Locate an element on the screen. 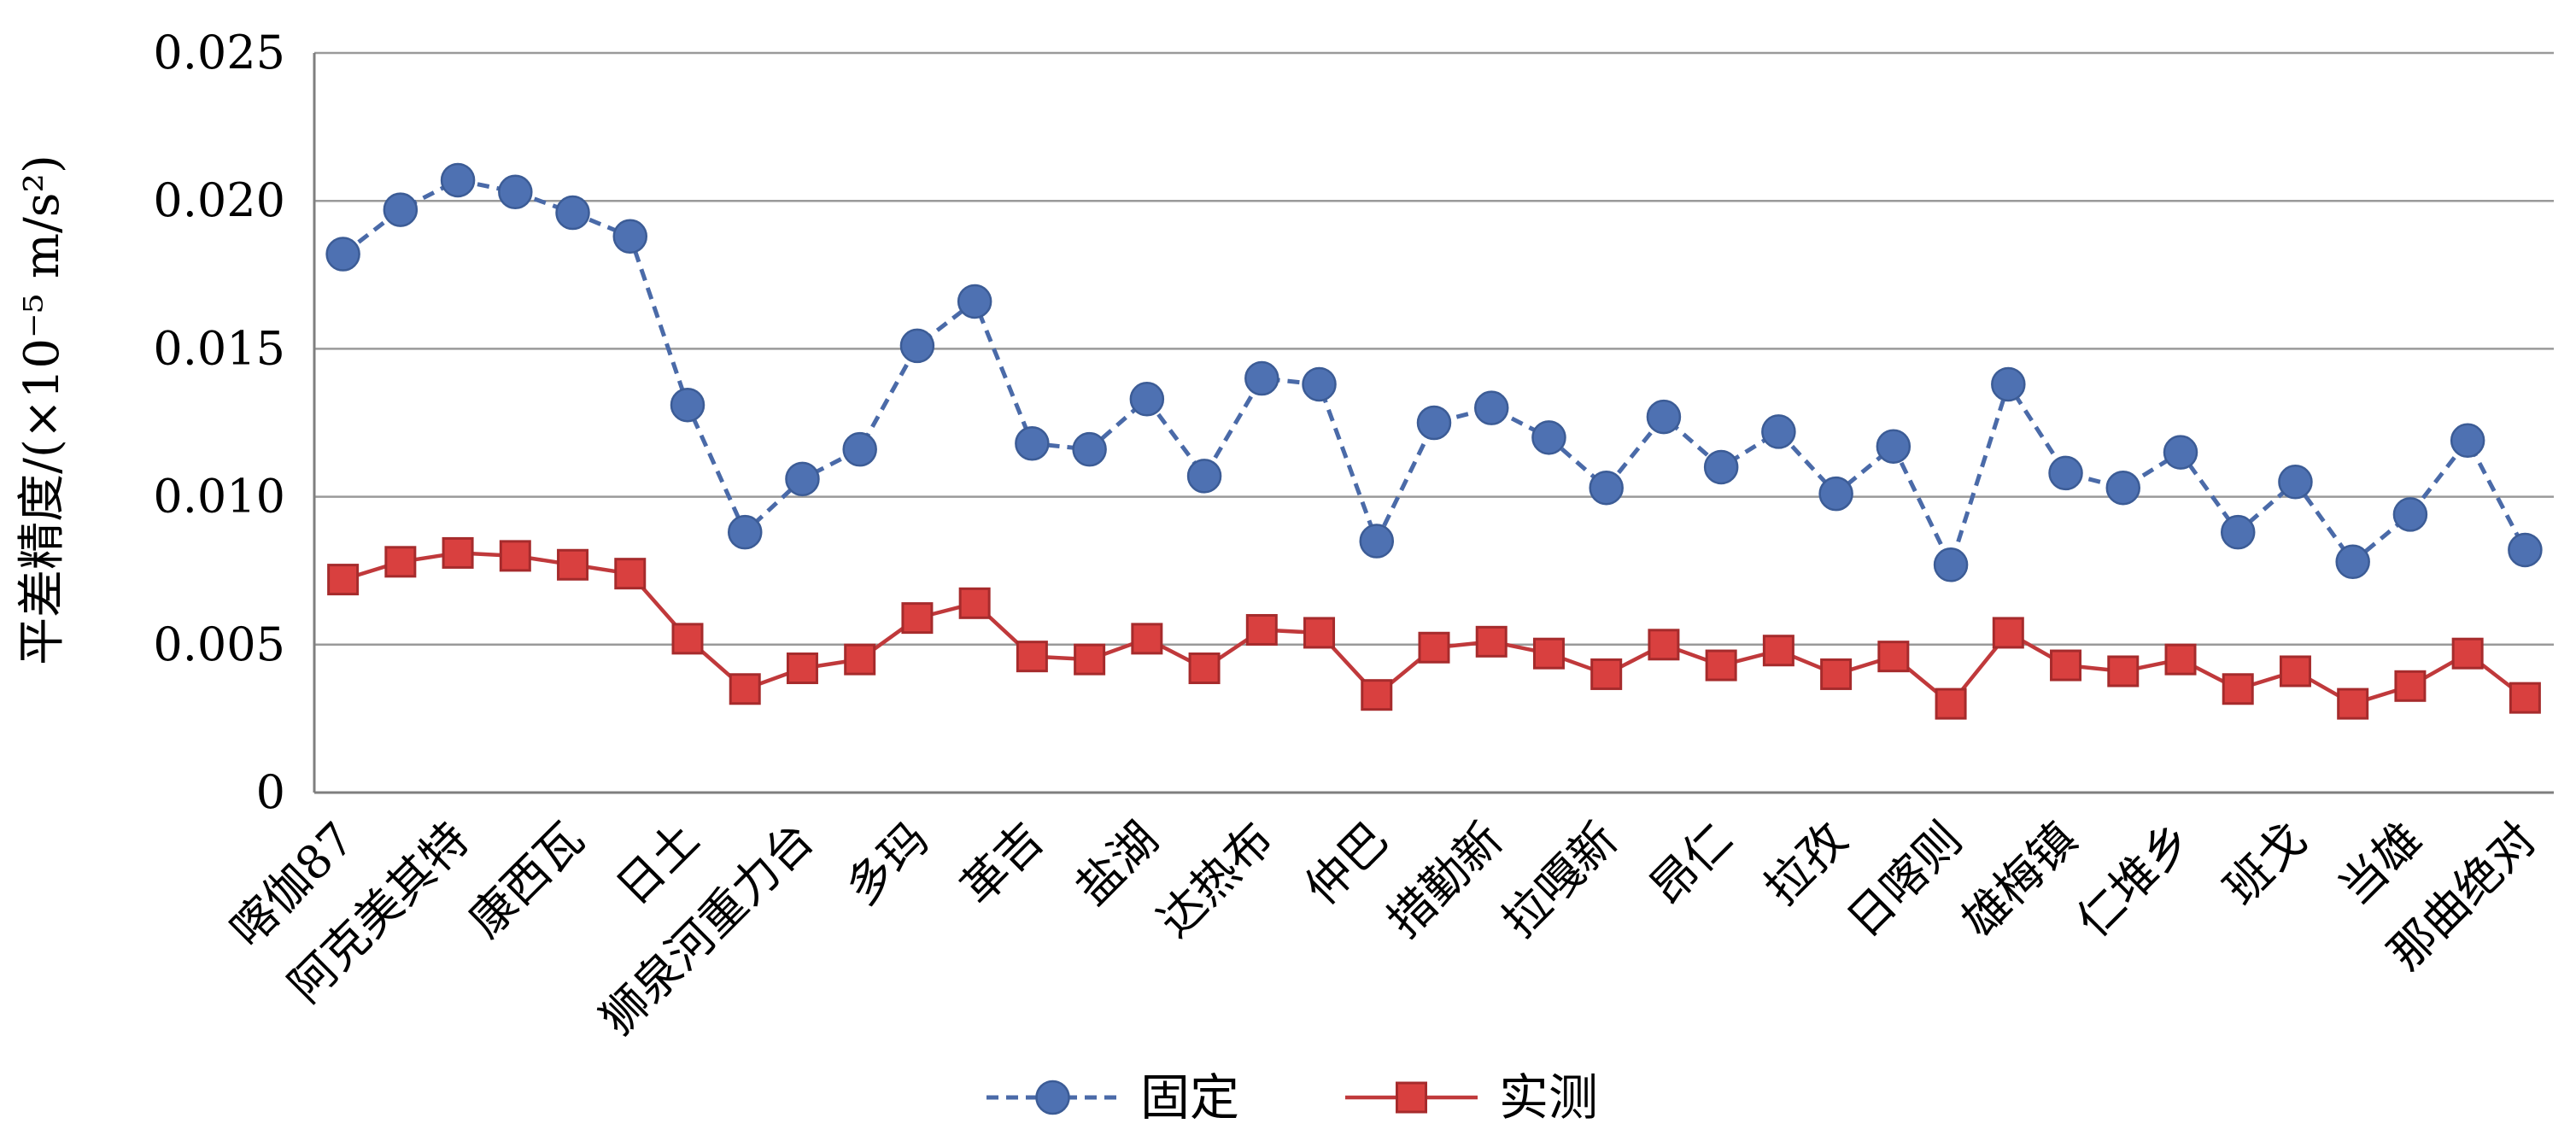 This screenshot has width=2576, height=1147. y-tick-label: 0 is located at coordinates (270, 792).